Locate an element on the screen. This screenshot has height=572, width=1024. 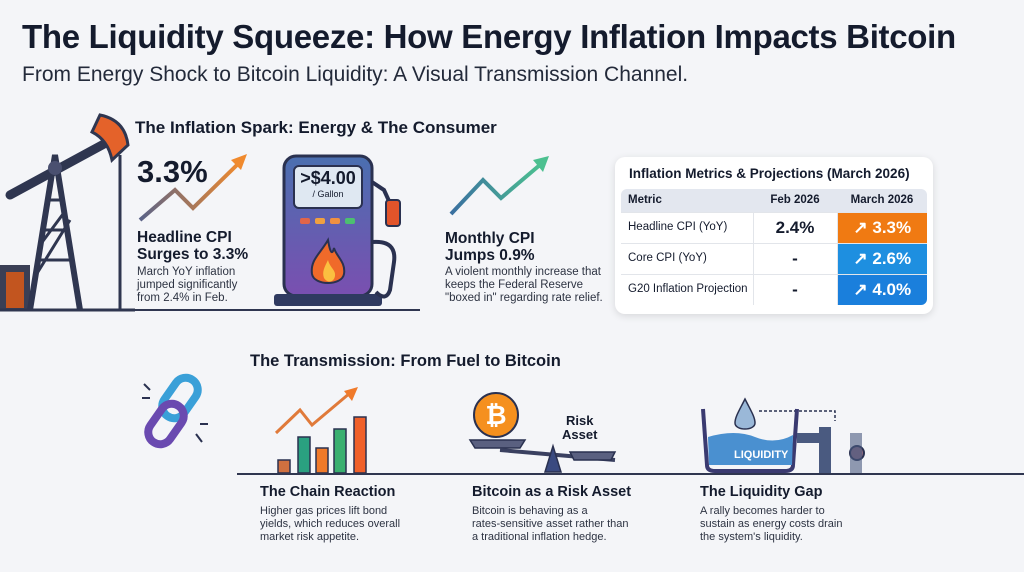
item-desc-line: market risk appetite. is located at coordinates (310, 537).